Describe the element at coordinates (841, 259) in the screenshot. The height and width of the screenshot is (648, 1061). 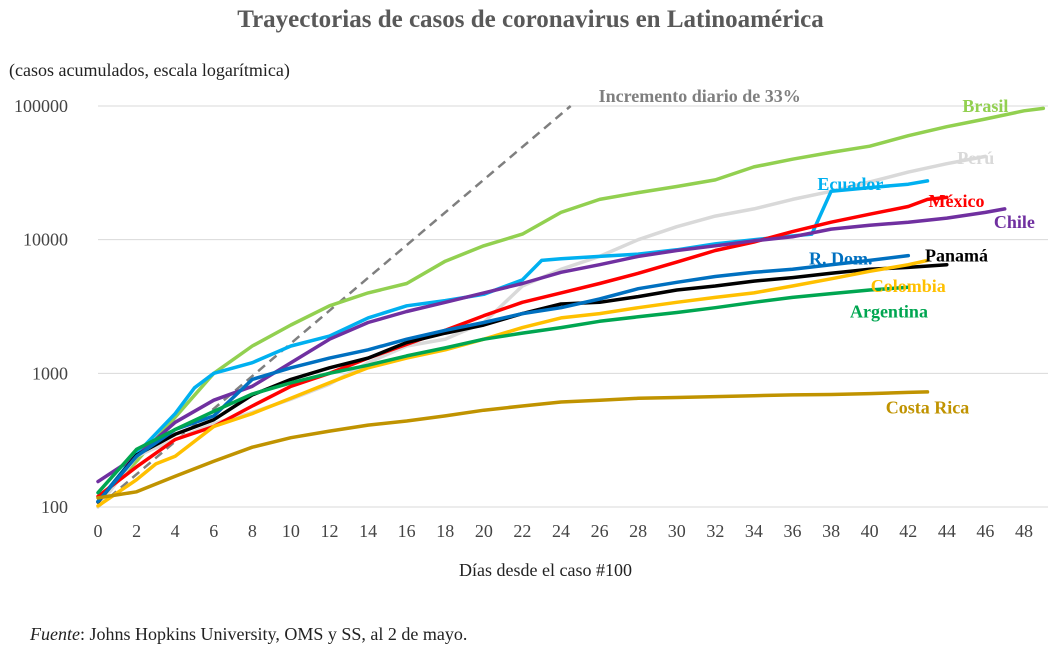
I see `series-label-r-dom: R. Dom.` at that location.